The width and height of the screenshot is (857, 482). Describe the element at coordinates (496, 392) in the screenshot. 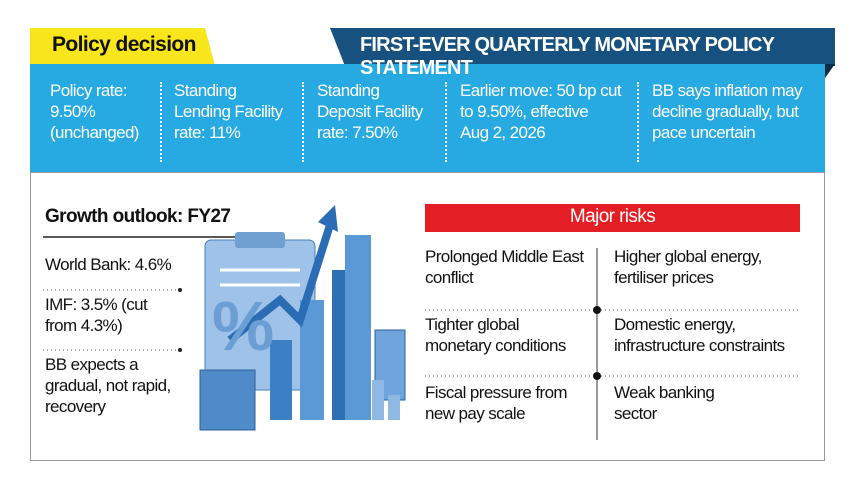

I see `text-line: Fiscal pressure from` at that location.